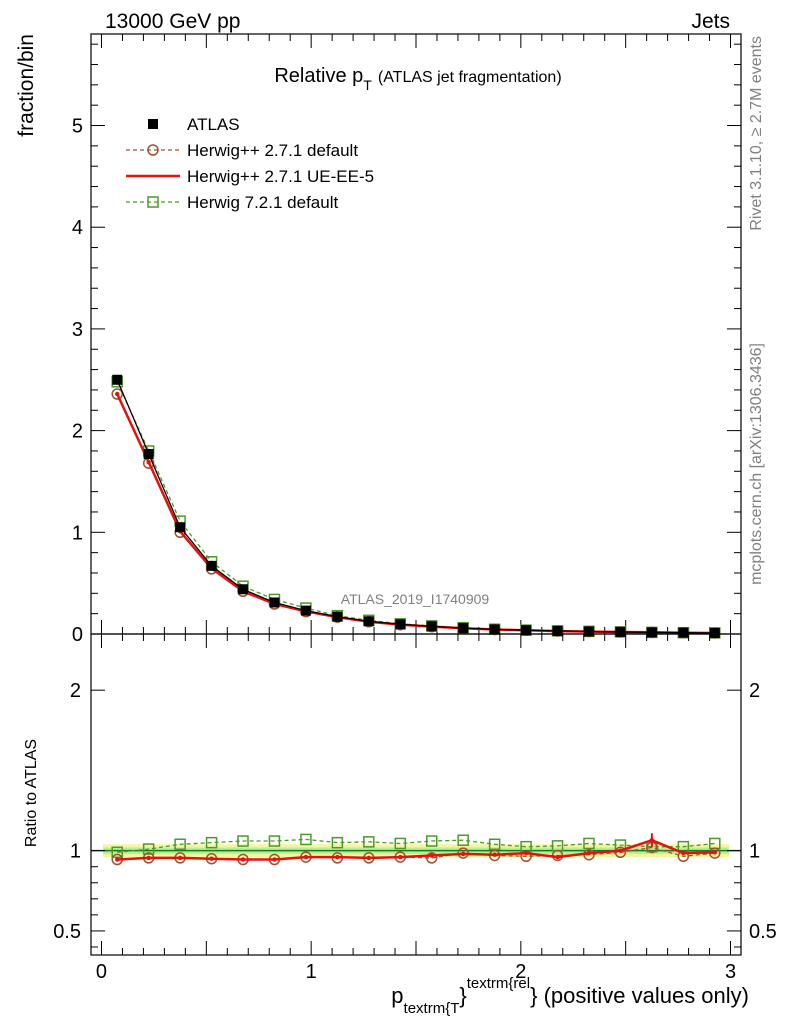  Describe the element at coordinates (77, 330) in the screenshot. I see `main-ytick-label: 3` at that location.